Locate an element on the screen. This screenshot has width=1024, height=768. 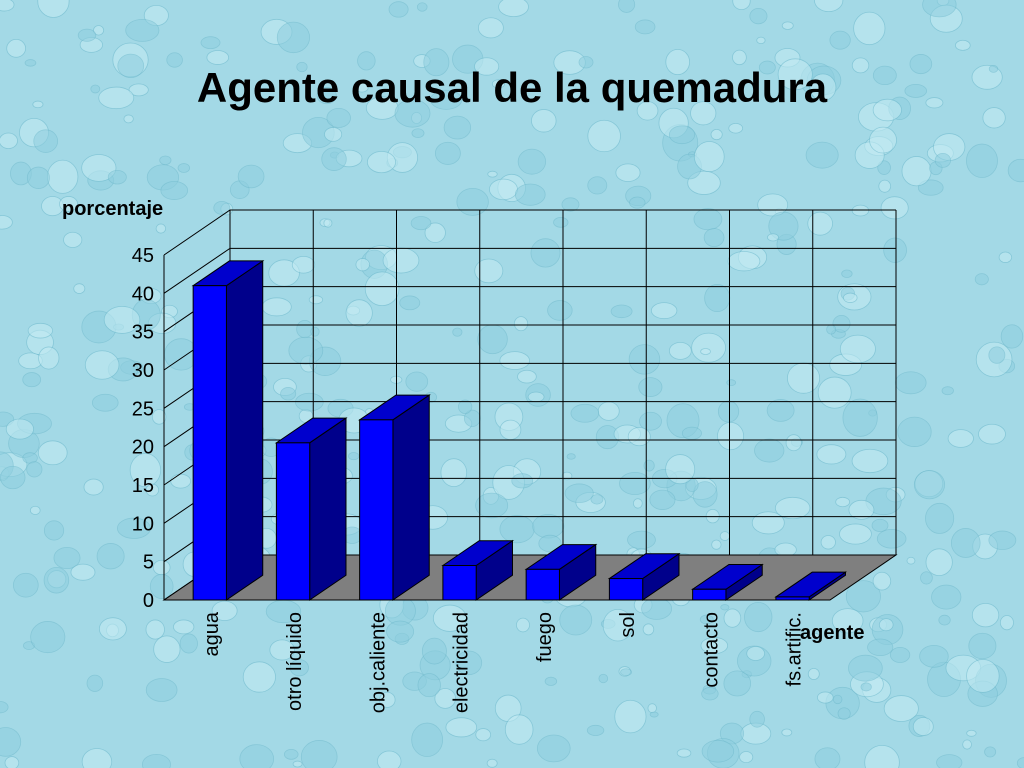
y-tick-label: 5 is located at coordinates (148, 563).